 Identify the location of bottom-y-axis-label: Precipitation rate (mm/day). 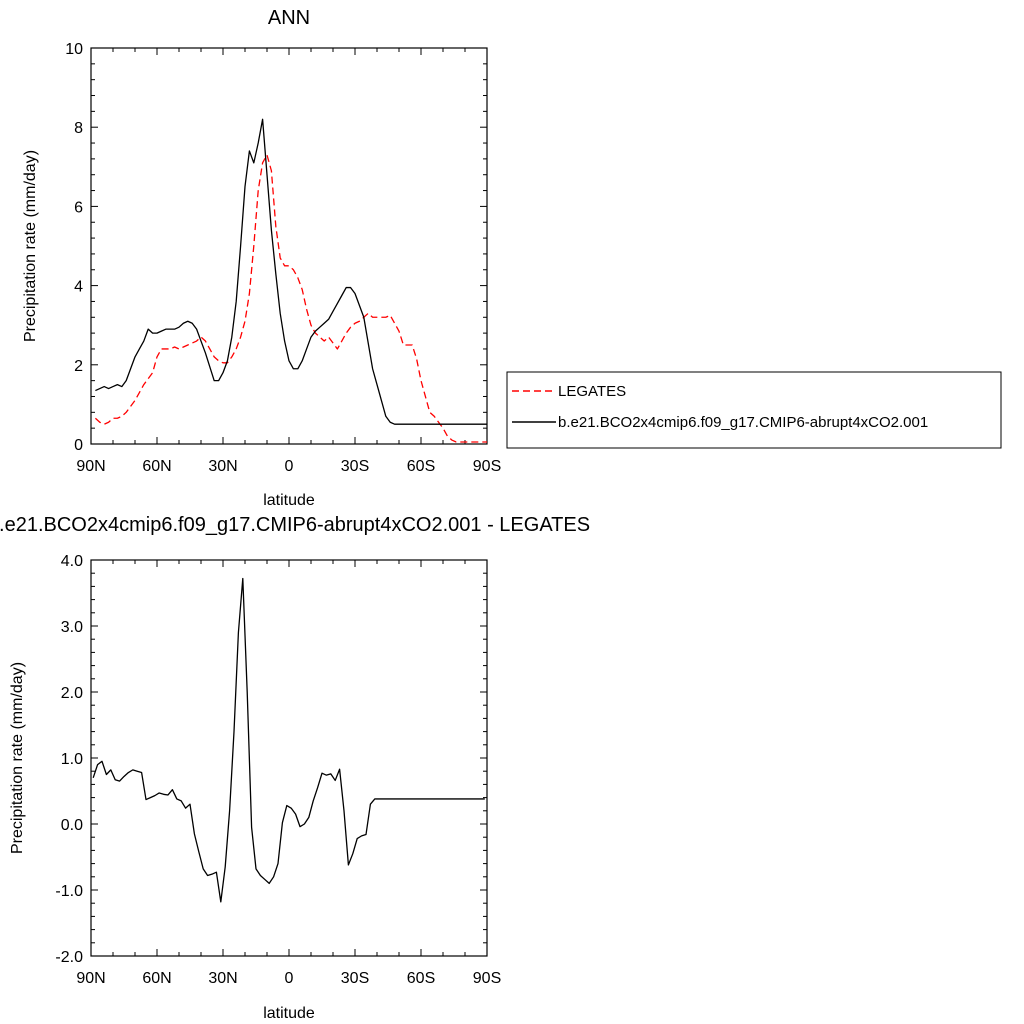
(17, 758).